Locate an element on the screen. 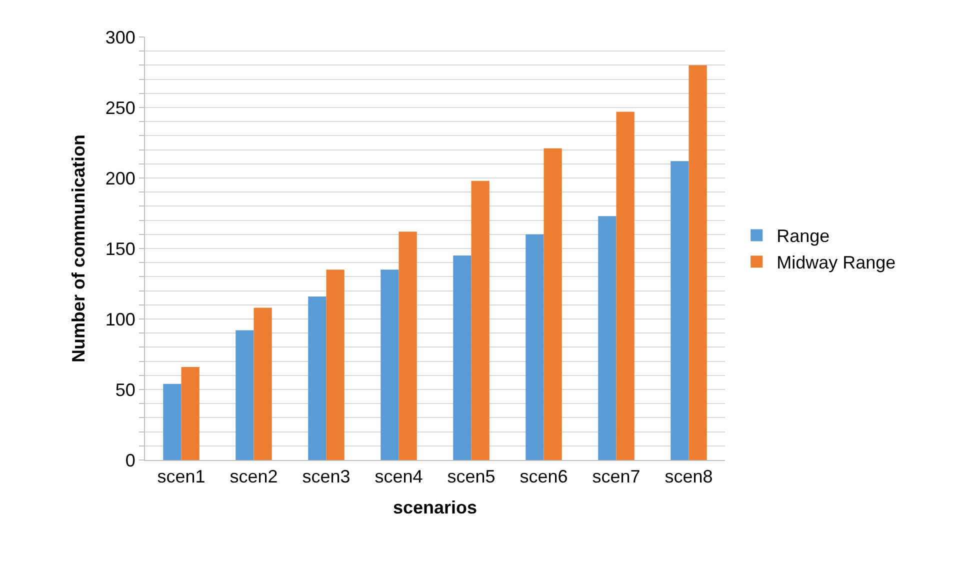 This screenshot has width=958, height=578. legend-label: Range is located at coordinates (803, 236).